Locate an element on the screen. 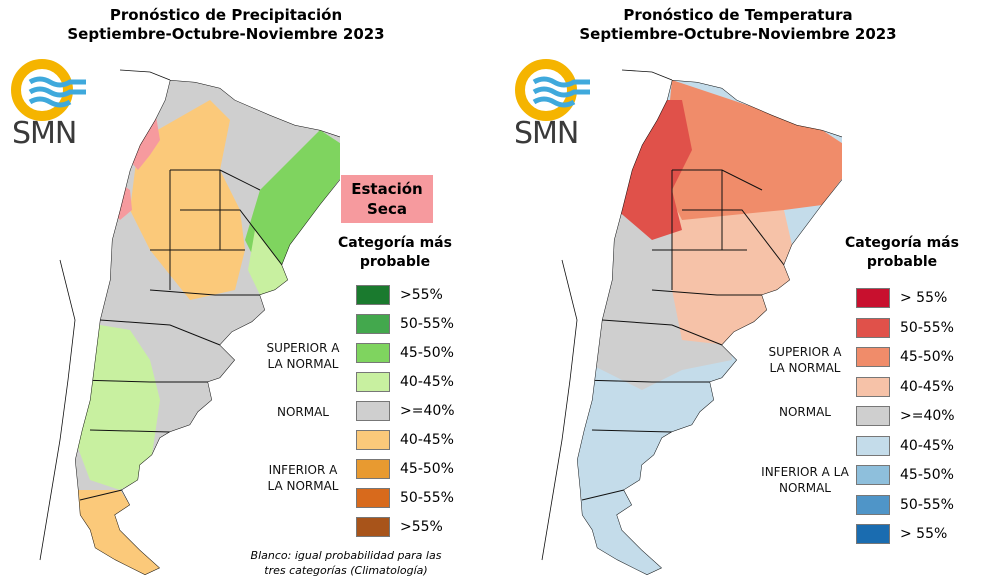 Image resolution: width=984 pixels, height=586 pixels. precip-normal-label: NORMAL is located at coordinates (302, 412).